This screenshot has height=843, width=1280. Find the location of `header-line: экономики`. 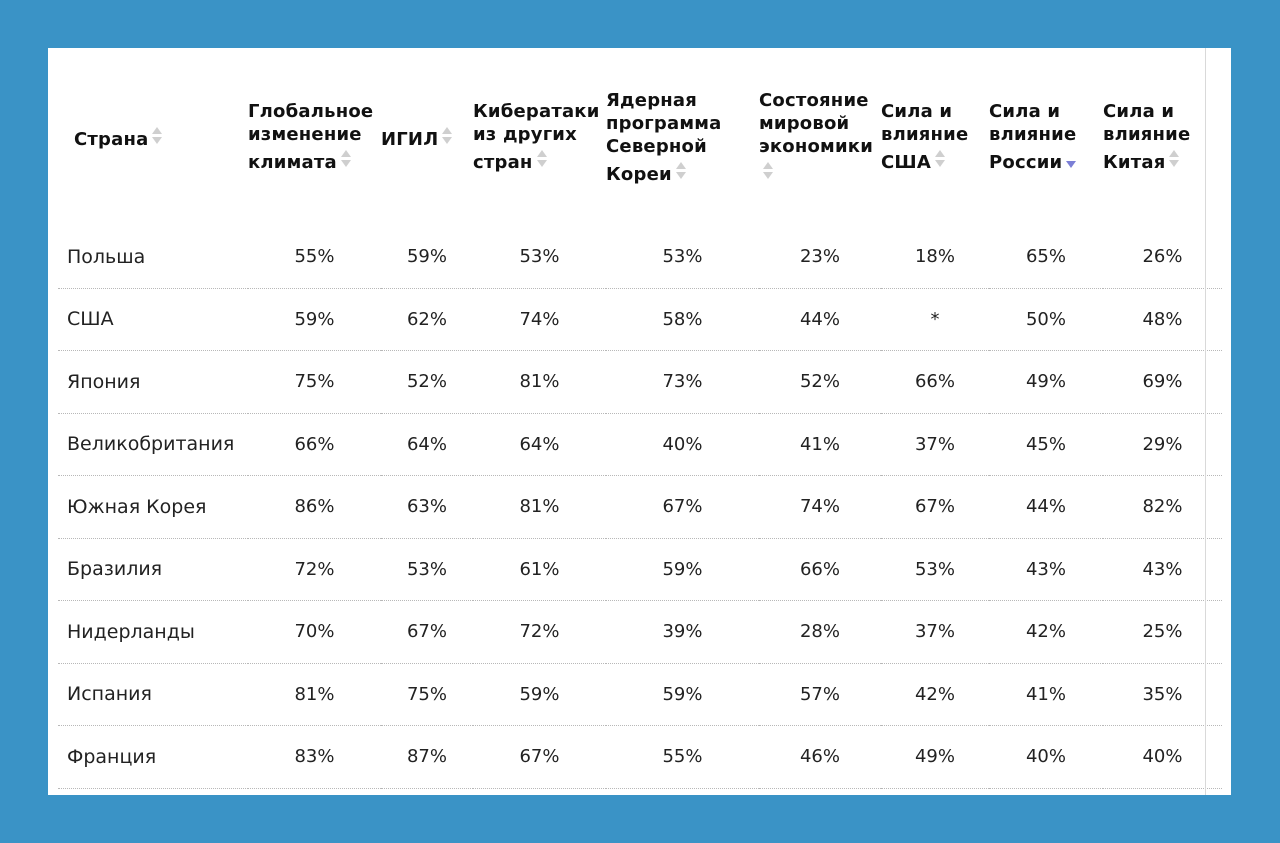

header-line: экономики is located at coordinates (816, 146).